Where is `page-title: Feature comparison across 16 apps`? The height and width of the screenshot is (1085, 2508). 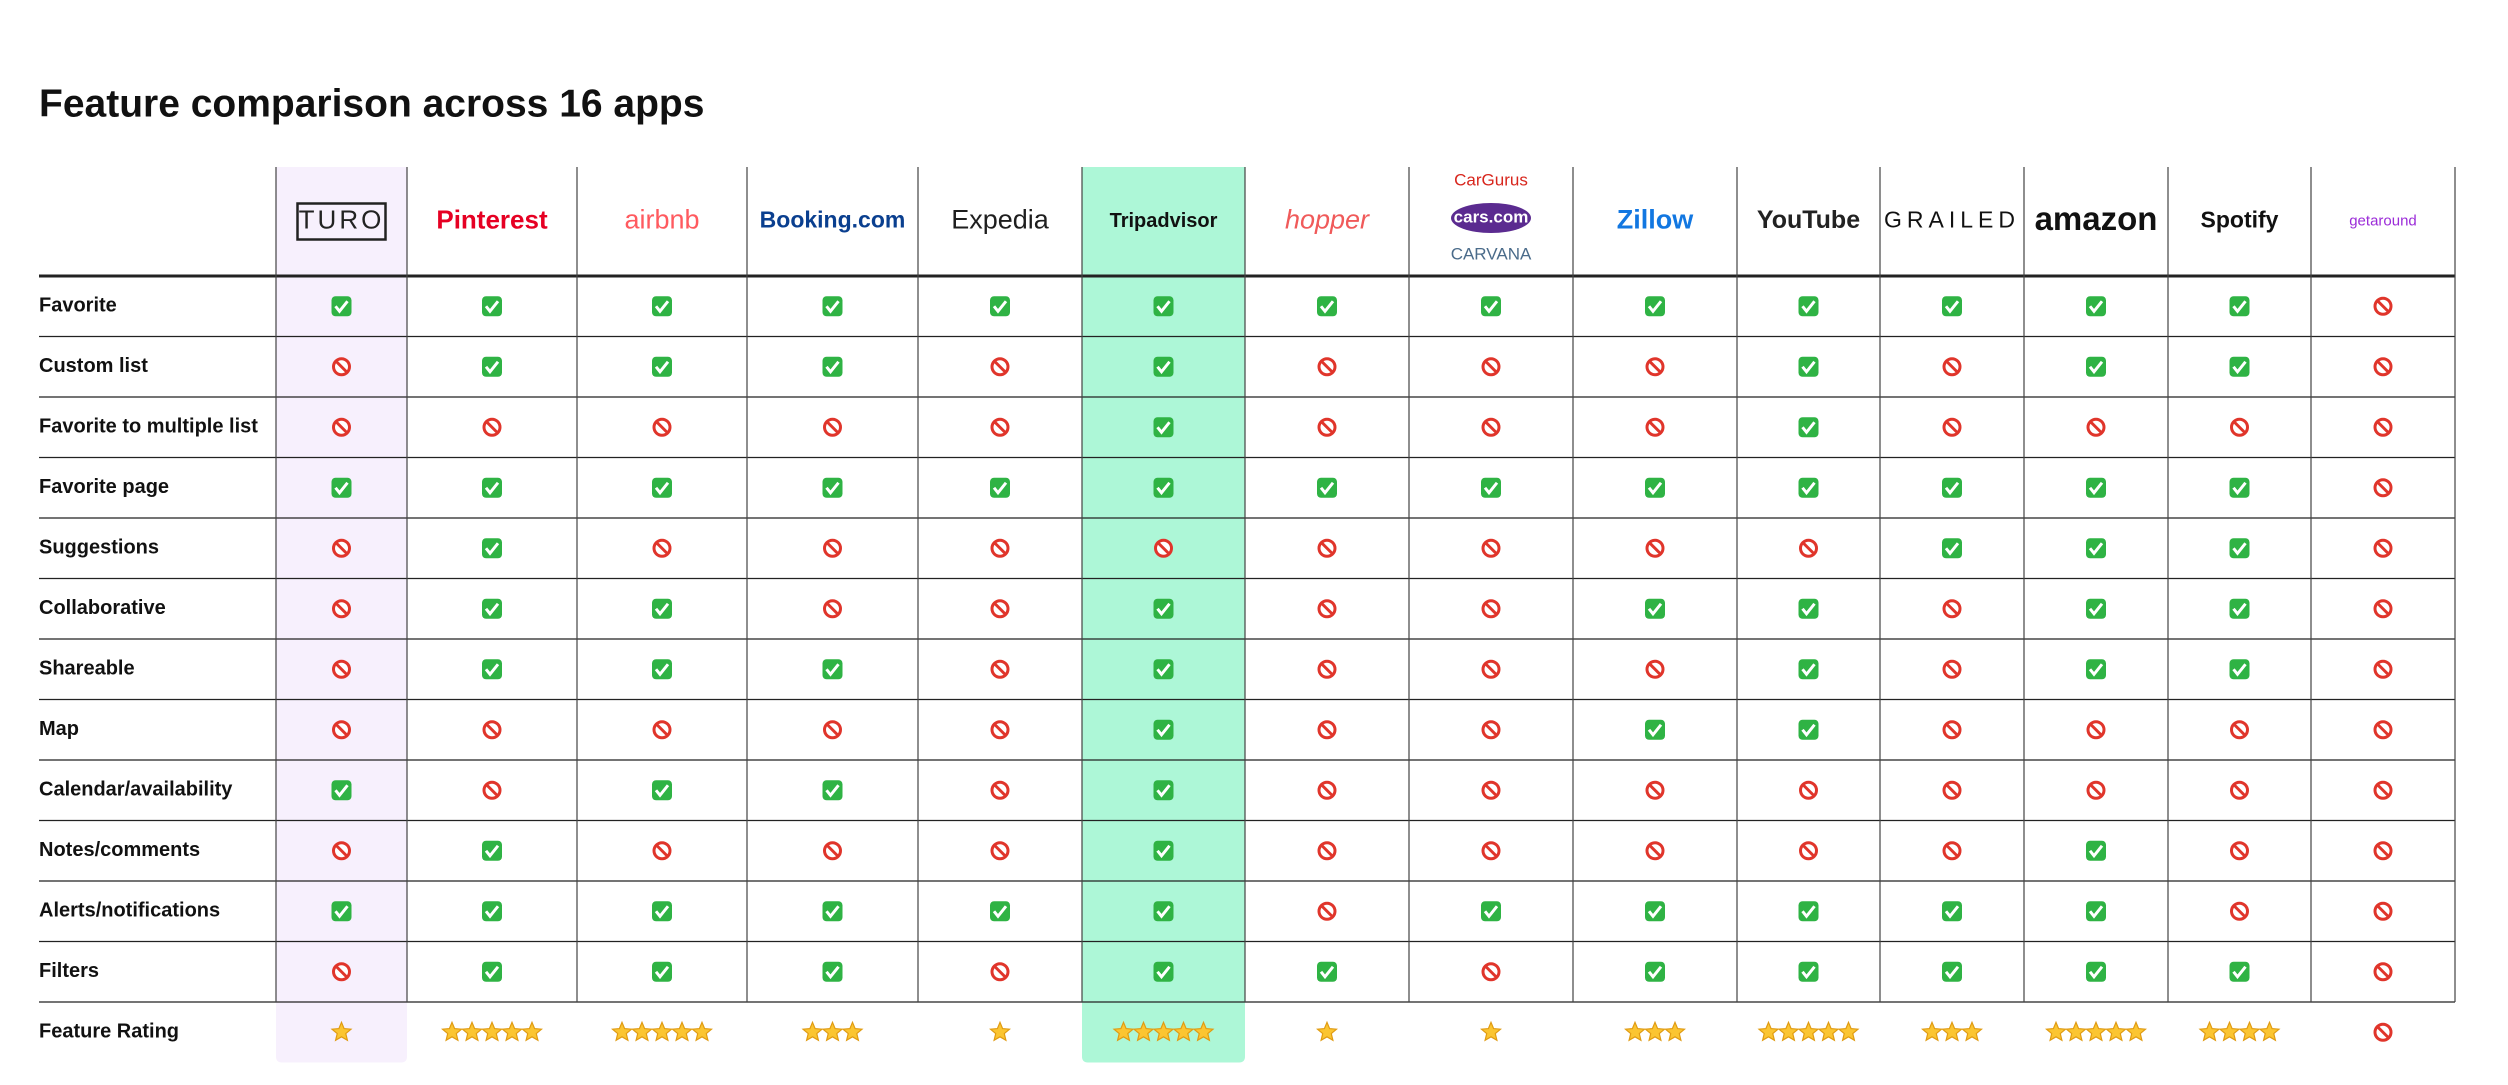
page-title: Feature comparison across 16 apps is located at coordinates (371, 103).